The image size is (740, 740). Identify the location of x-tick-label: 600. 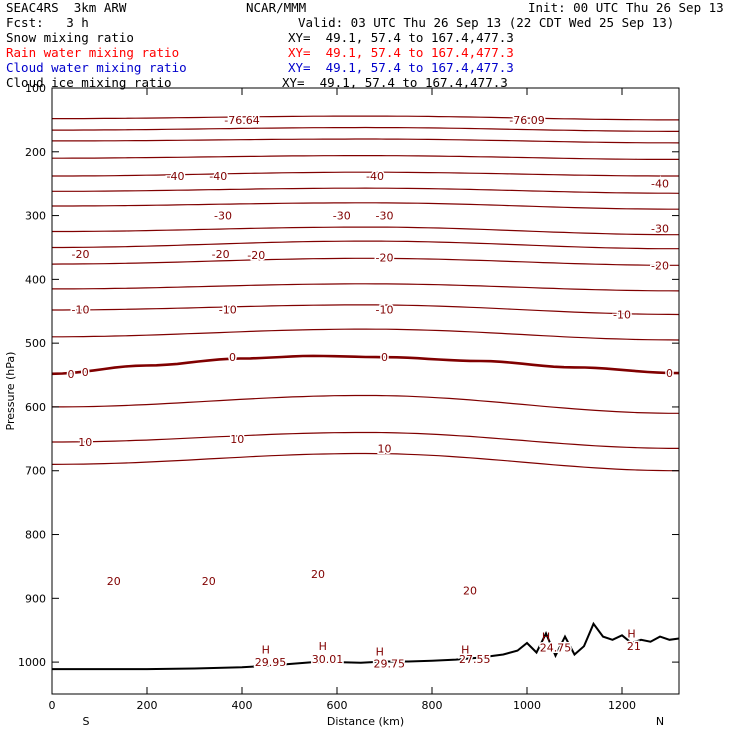
(337, 705).